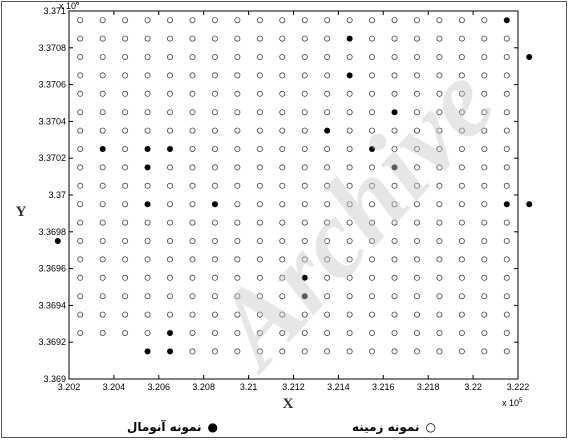  I want to click on y-tick-label: 3.3692, so click(52, 342).